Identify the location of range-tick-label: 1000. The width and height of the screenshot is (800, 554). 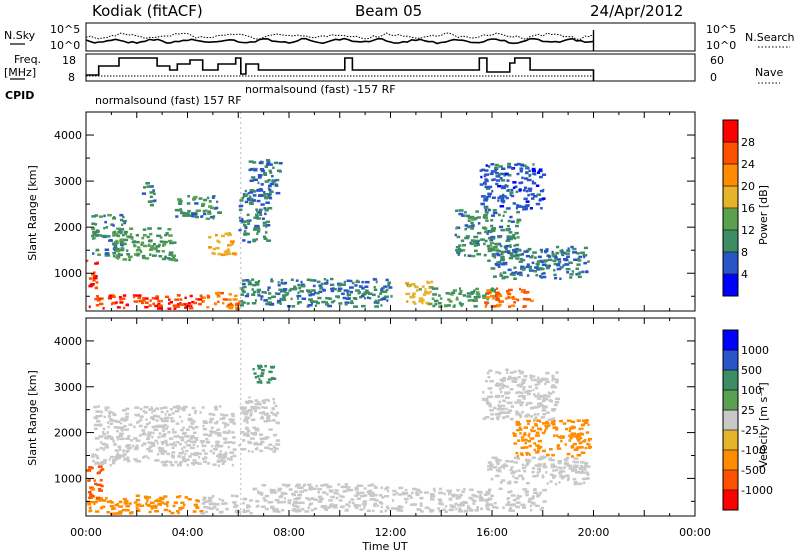
(68, 478).